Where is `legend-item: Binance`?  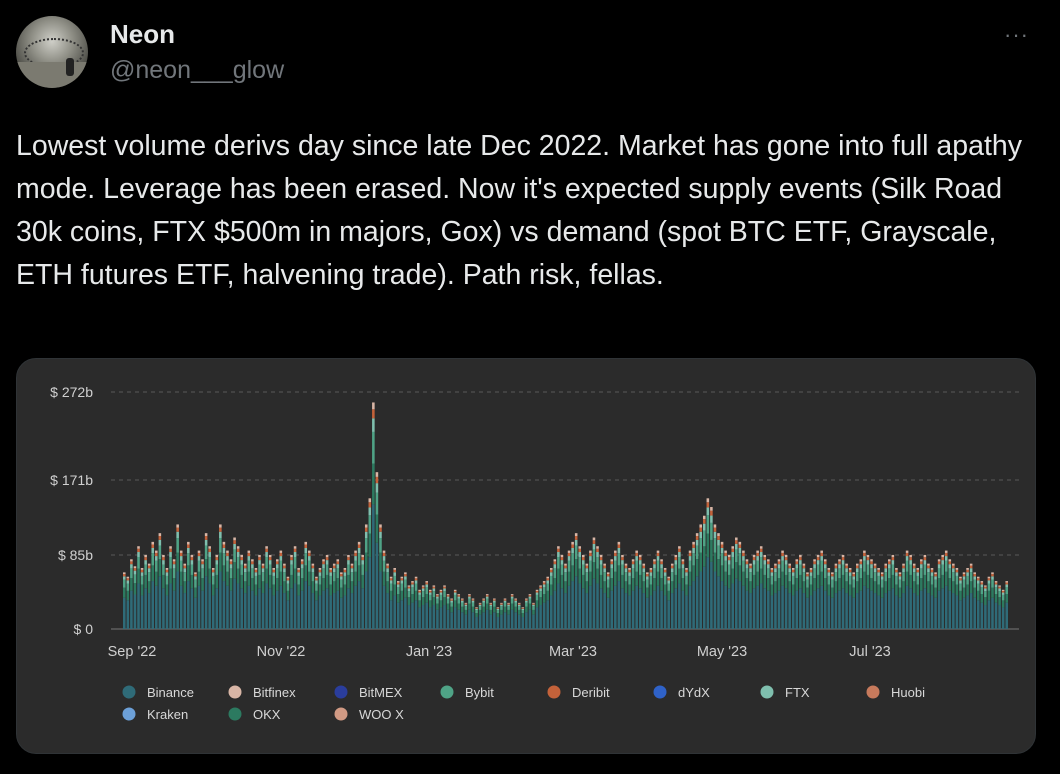 legend-item: Binance is located at coordinates (158, 692).